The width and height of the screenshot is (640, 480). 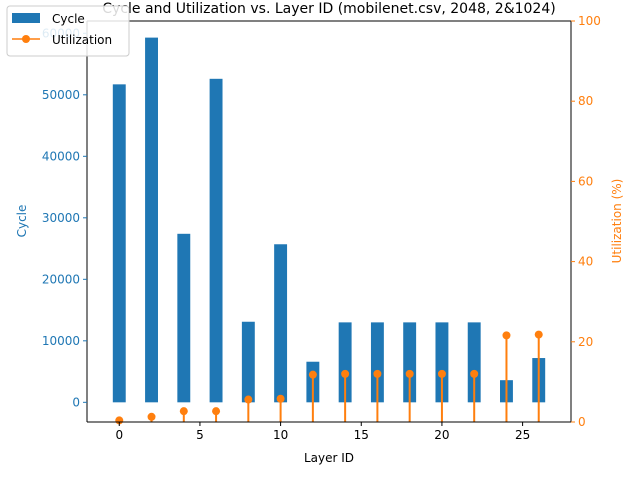 I want to click on legend-swatch-cycle, so click(x=26, y=18).